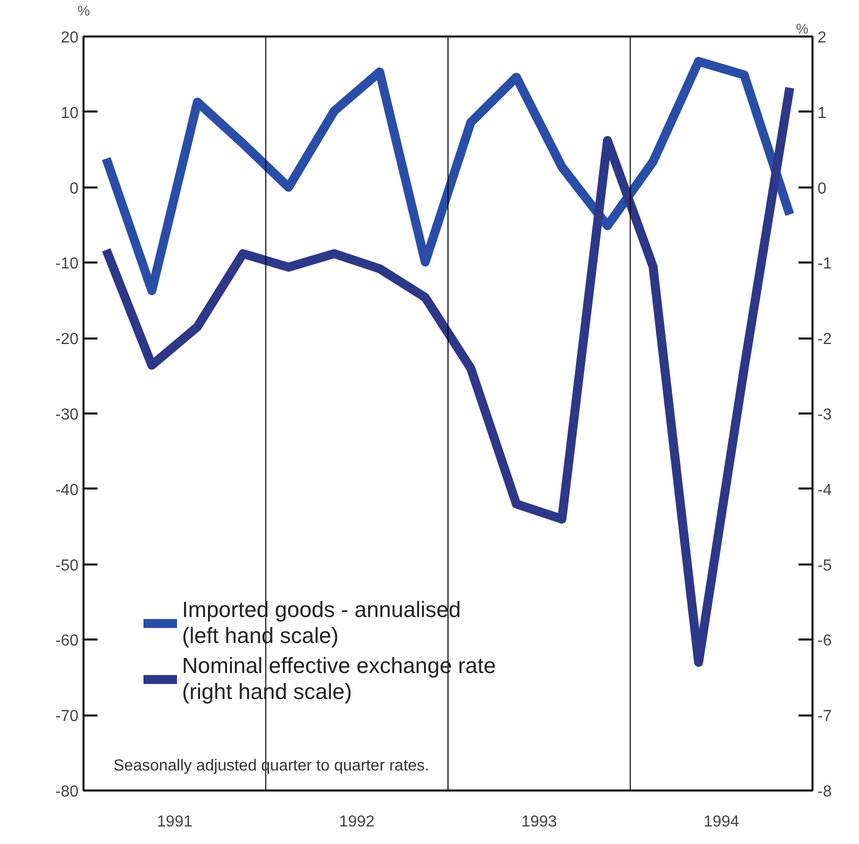  What do you see at coordinates (825, 264) in the screenshot?
I see `y2-tick-label: -1` at bounding box center [825, 264].